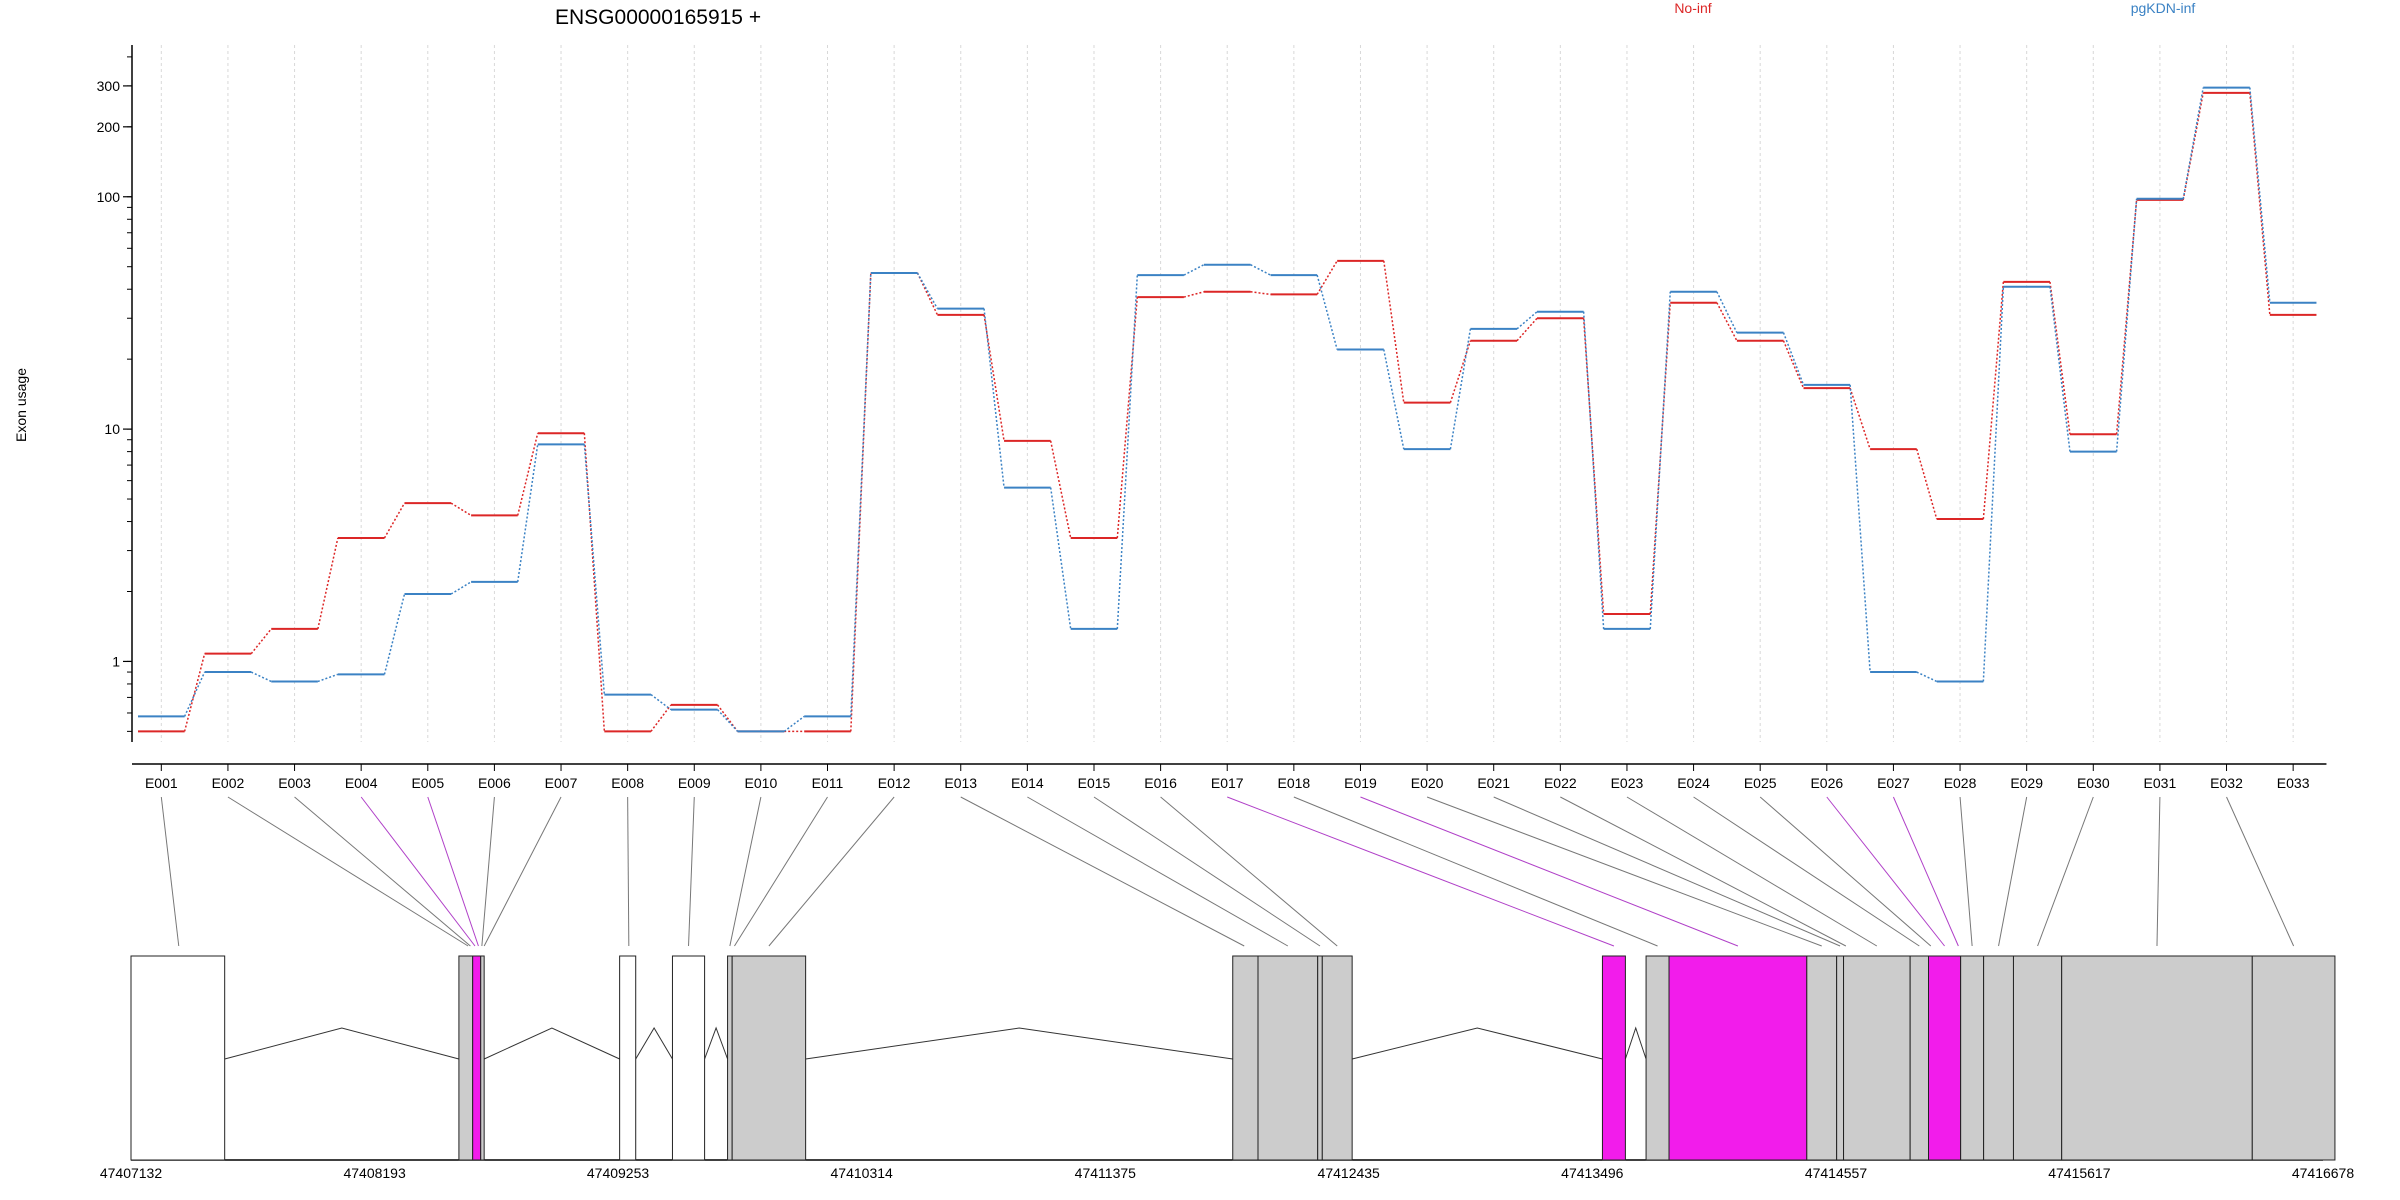  Describe the element at coordinates (1836, 1173) in the screenshot. I see `genomic-tick-label: 47414557` at that location.